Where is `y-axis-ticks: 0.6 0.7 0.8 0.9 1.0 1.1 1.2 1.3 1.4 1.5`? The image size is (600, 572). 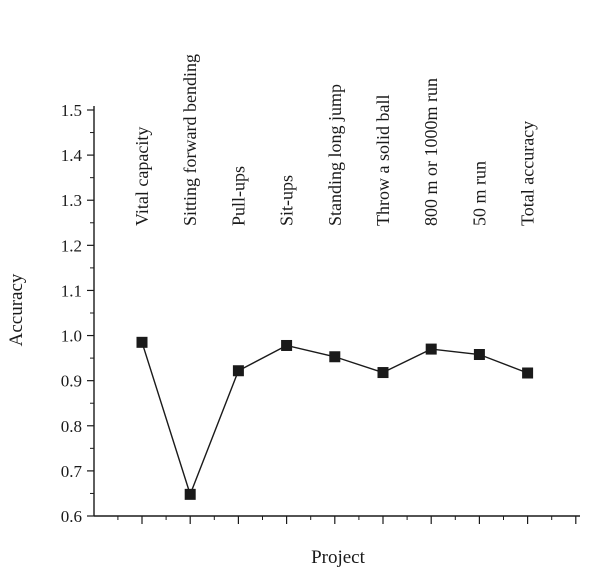
y-axis-ticks: 0.6 0.7 0.8 0.9 1.0 1.1 1.2 1.3 1.4 1.5 is located at coordinates (77, 313).